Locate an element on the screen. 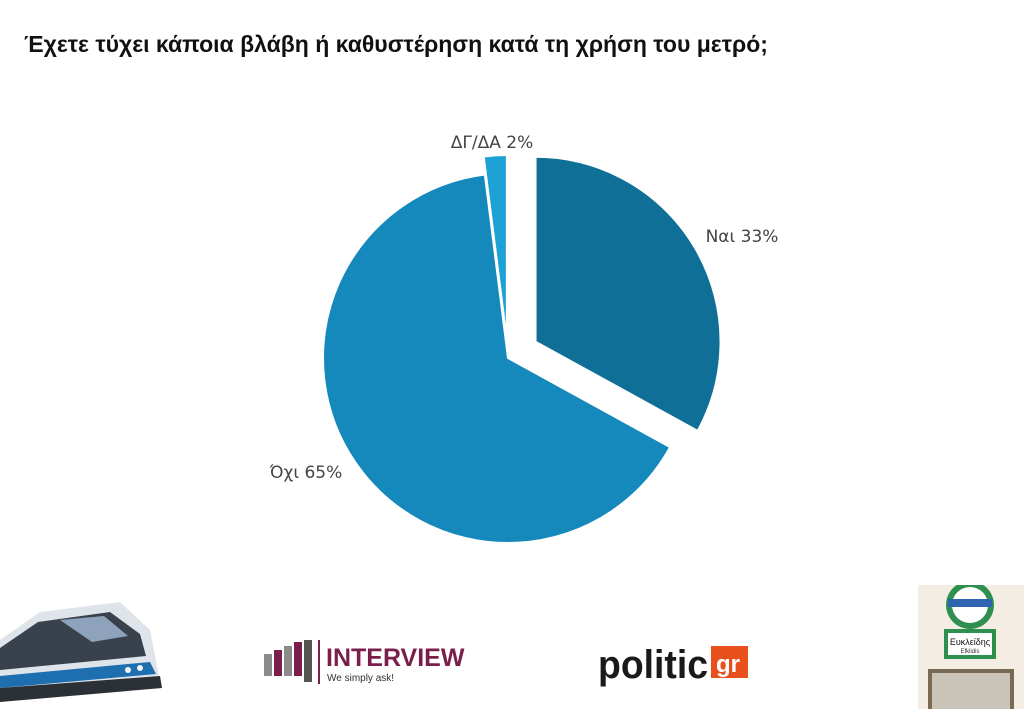  slice-label-3: ΔΓ/ΔΑ 2% is located at coordinates (492, 143).